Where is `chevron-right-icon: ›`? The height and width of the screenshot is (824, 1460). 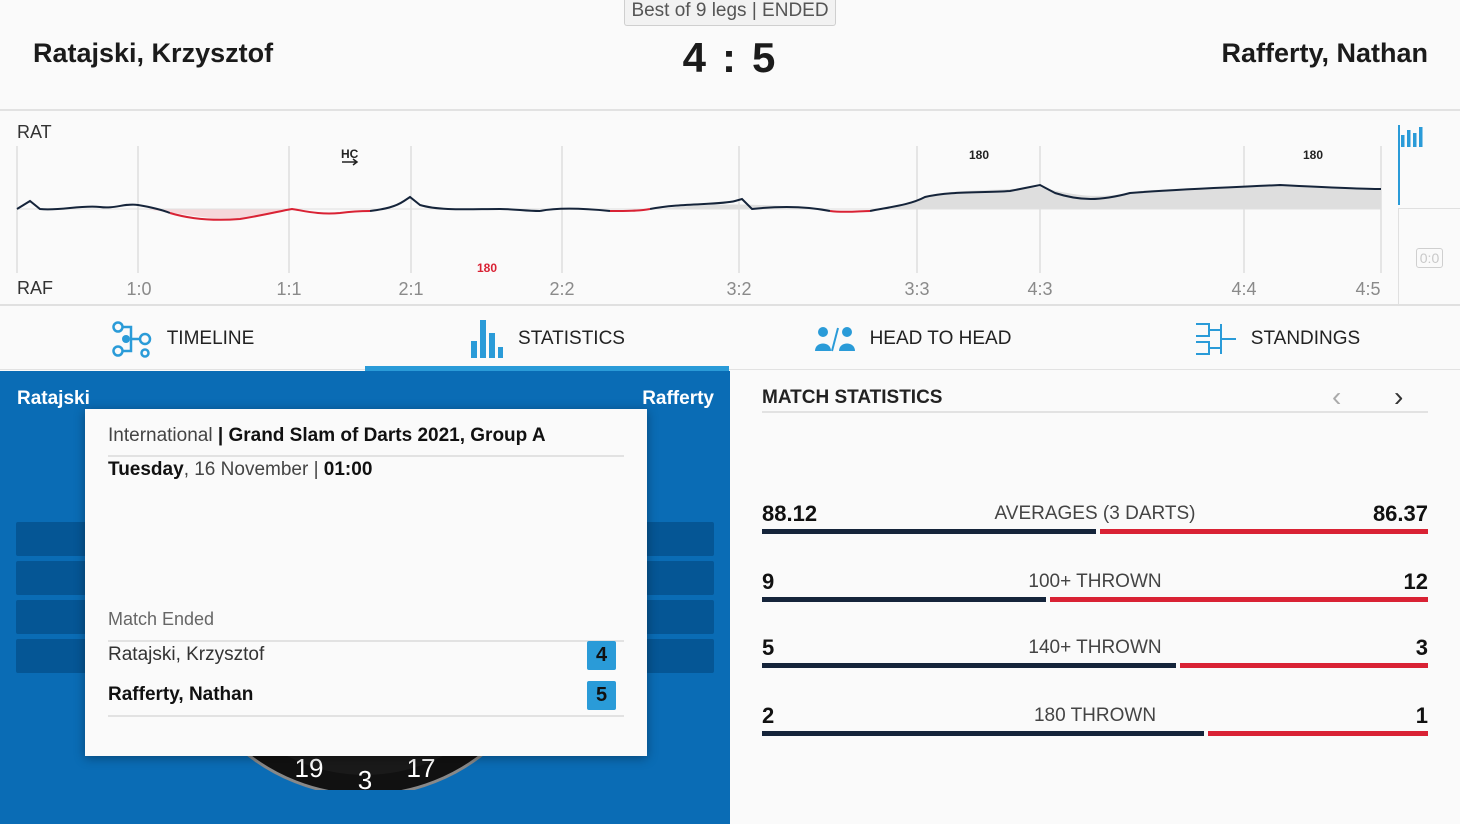
chevron-right-icon: › is located at coordinates (1399, 396).